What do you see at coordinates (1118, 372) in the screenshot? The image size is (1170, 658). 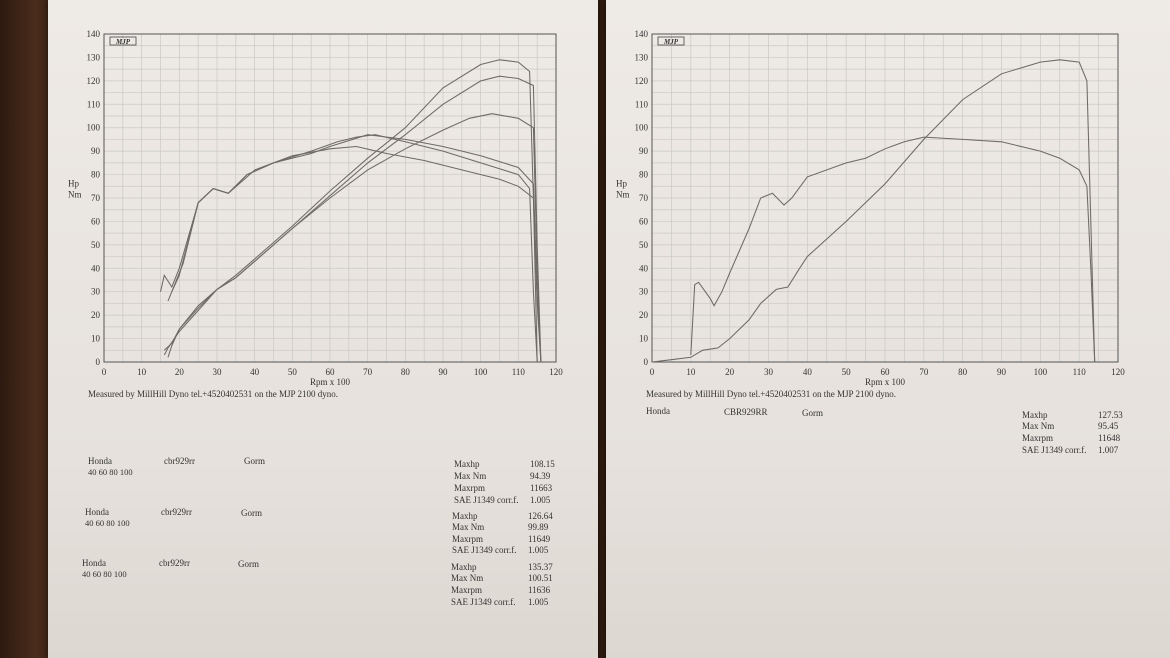 I see `x-tick-label: 120` at bounding box center [1118, 372].